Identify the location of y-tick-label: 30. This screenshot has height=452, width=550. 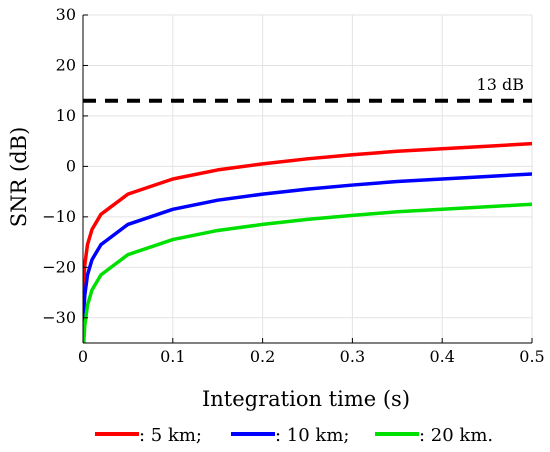
(66, 14).